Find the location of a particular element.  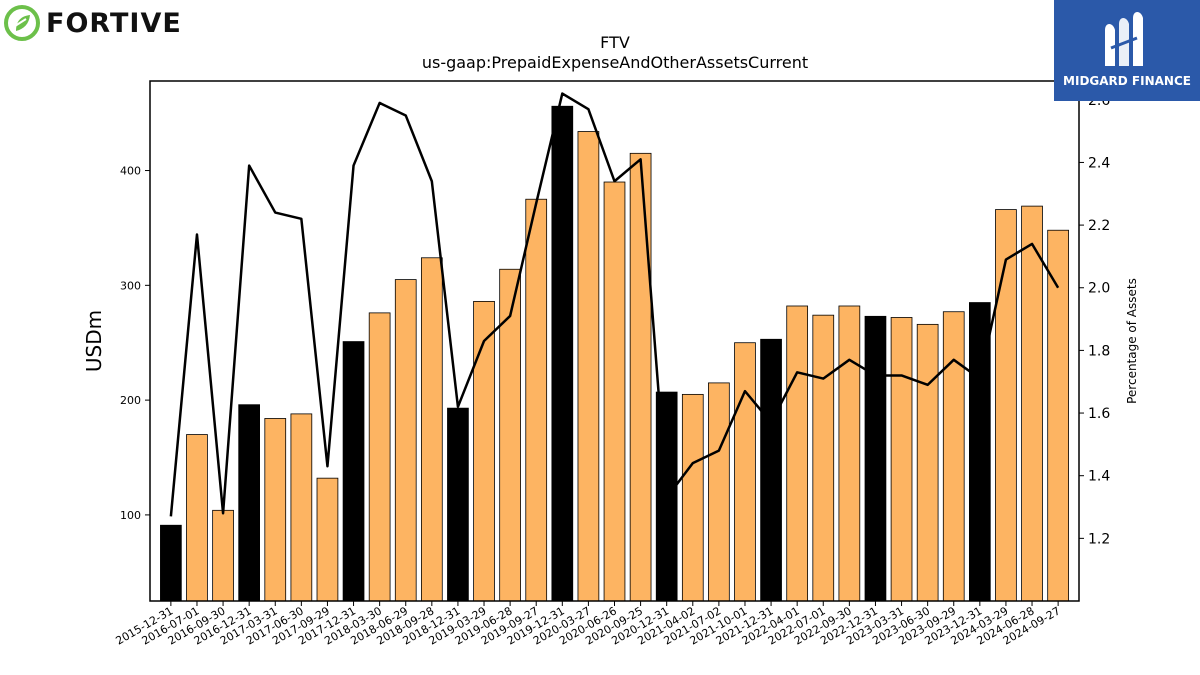

fortive-logo: FORTIVE is located at coordinates (93, 23).